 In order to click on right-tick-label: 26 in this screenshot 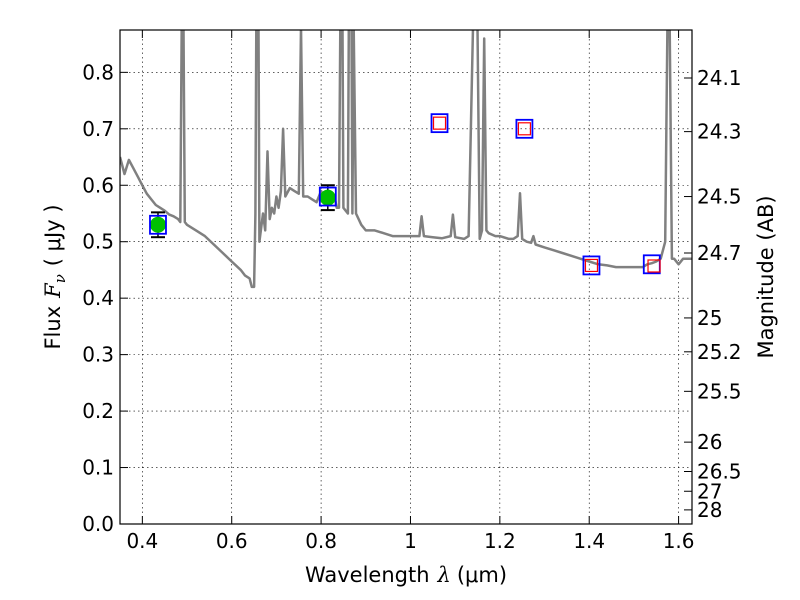, I will do `click(709, 442)`.